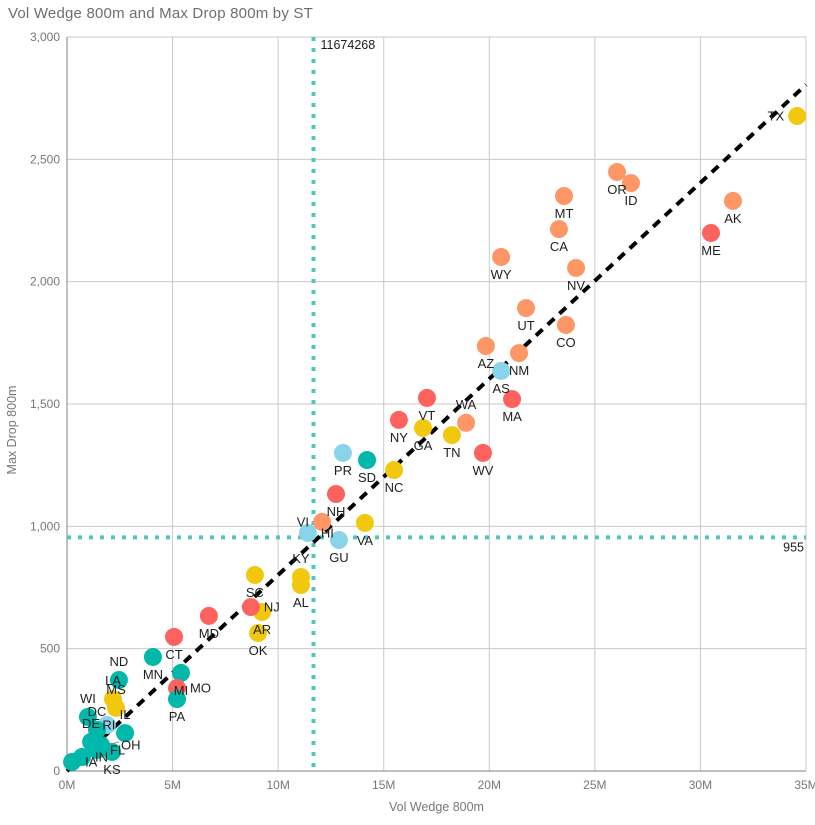 The width and height of the screenshot is (815, 825). Describe the element at coordinates (112, 769) in the screenshot. I see `data-point-label-KS: KS` at that location.